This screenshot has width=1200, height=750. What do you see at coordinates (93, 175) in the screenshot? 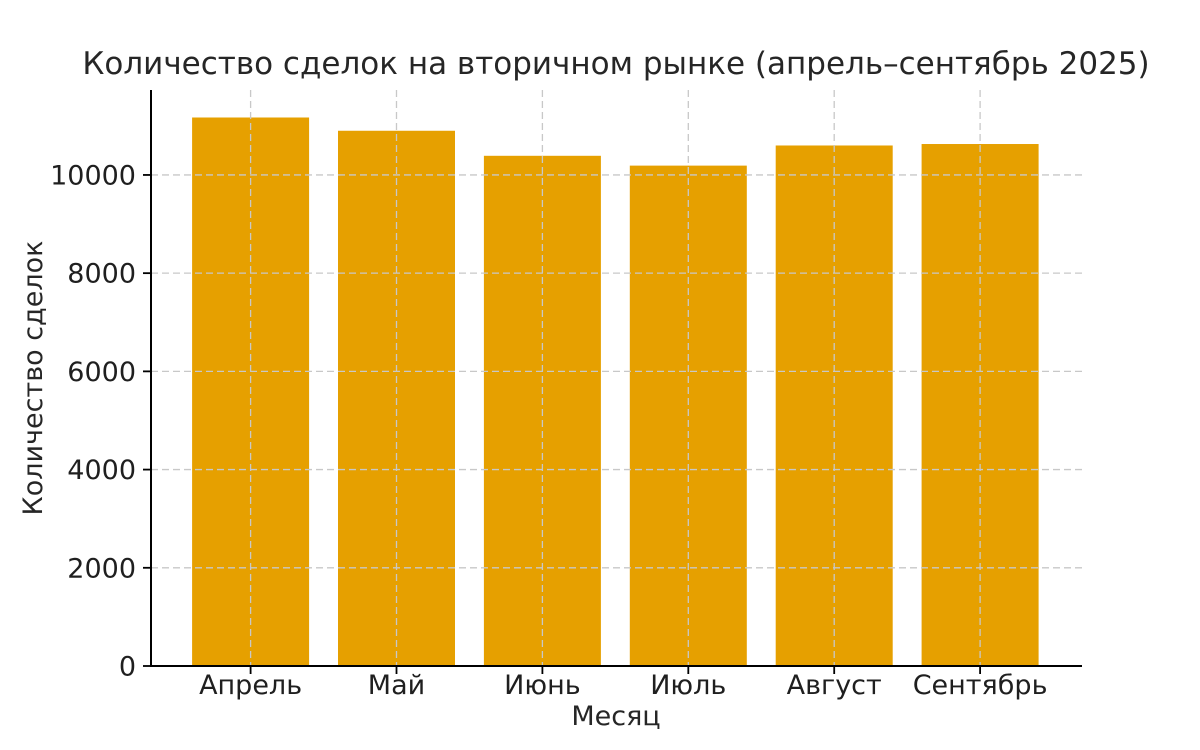
I see `y-tick-label: 10000` at bounding box center [93, 175].